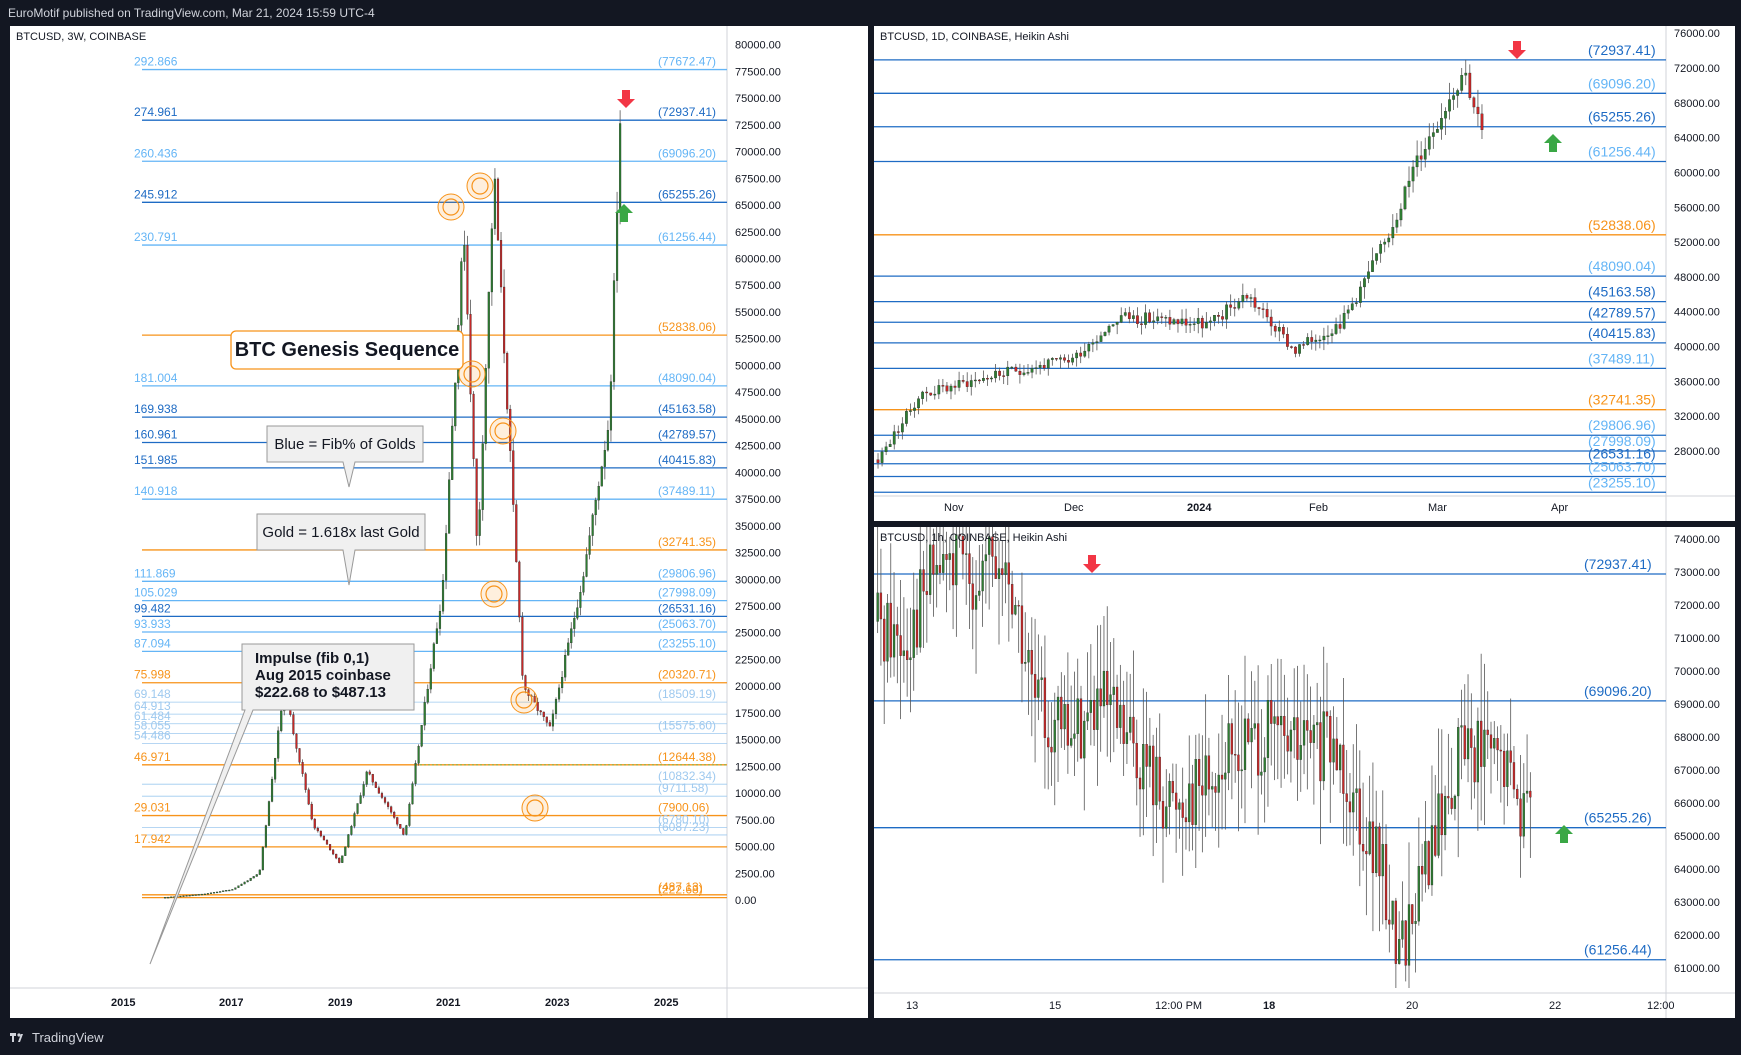 The height and width of the screenshot is (1055, 1741). Describe the element at coordinates (123, 1003) in the screenshot. I see `x-tick-label: 2015` at that location.